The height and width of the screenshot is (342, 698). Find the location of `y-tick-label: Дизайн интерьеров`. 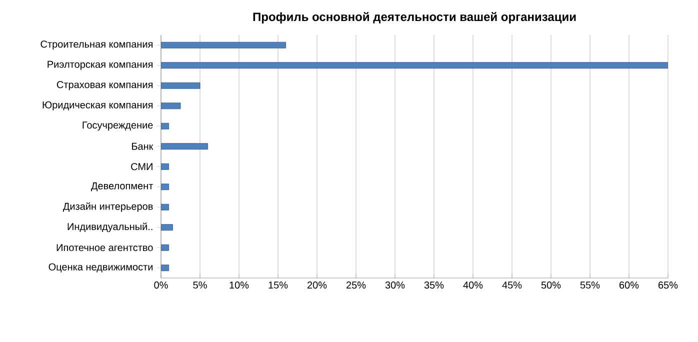

y-tick-label: Дизайн интерьеров is located at coordinates (107, 207).